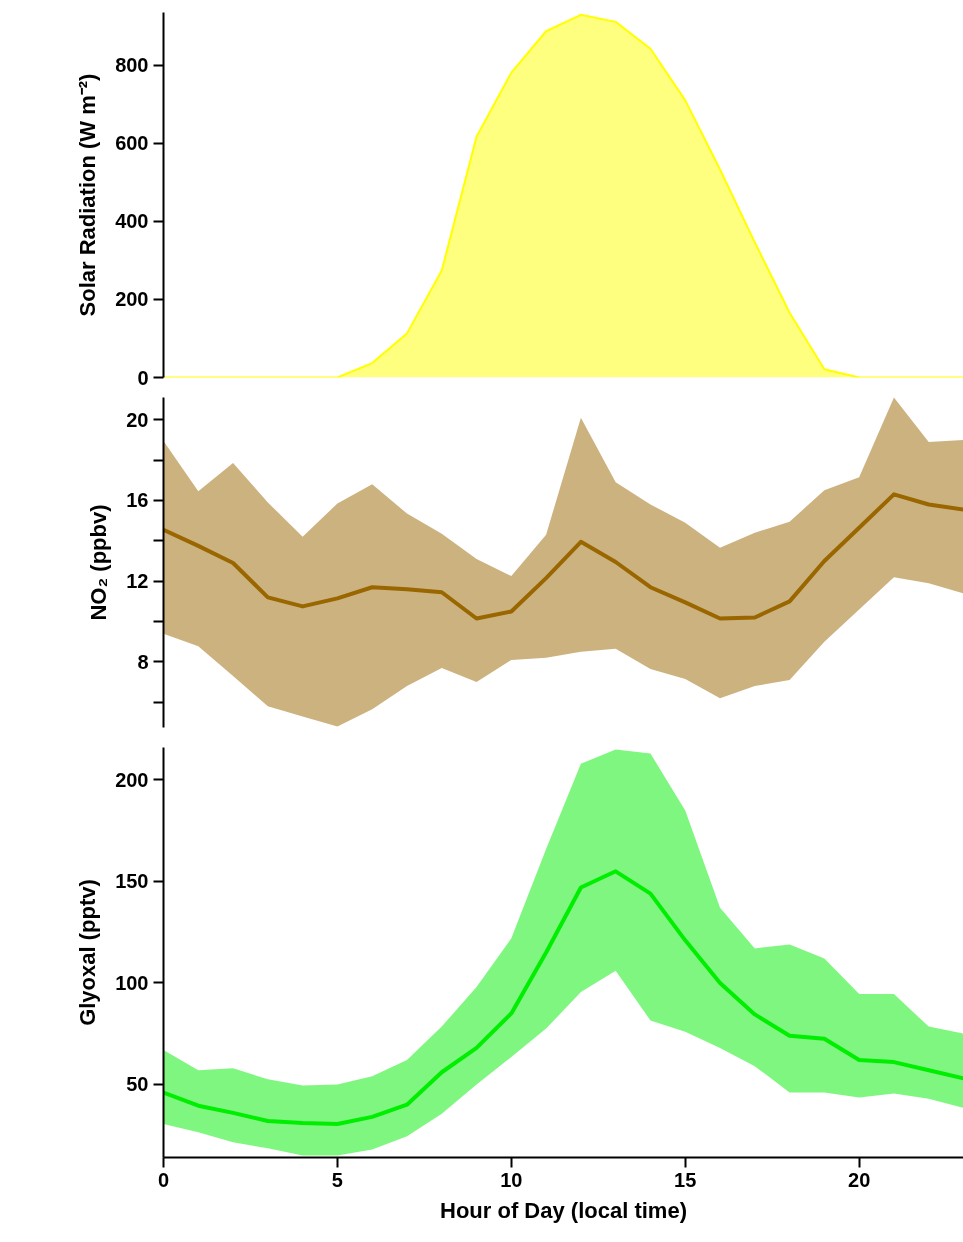  What do you see at coordinates (99, 562) in the screenshot?
I see `y-axis-title: NO₂ (ppbv)` at bounding box center [99, 562].